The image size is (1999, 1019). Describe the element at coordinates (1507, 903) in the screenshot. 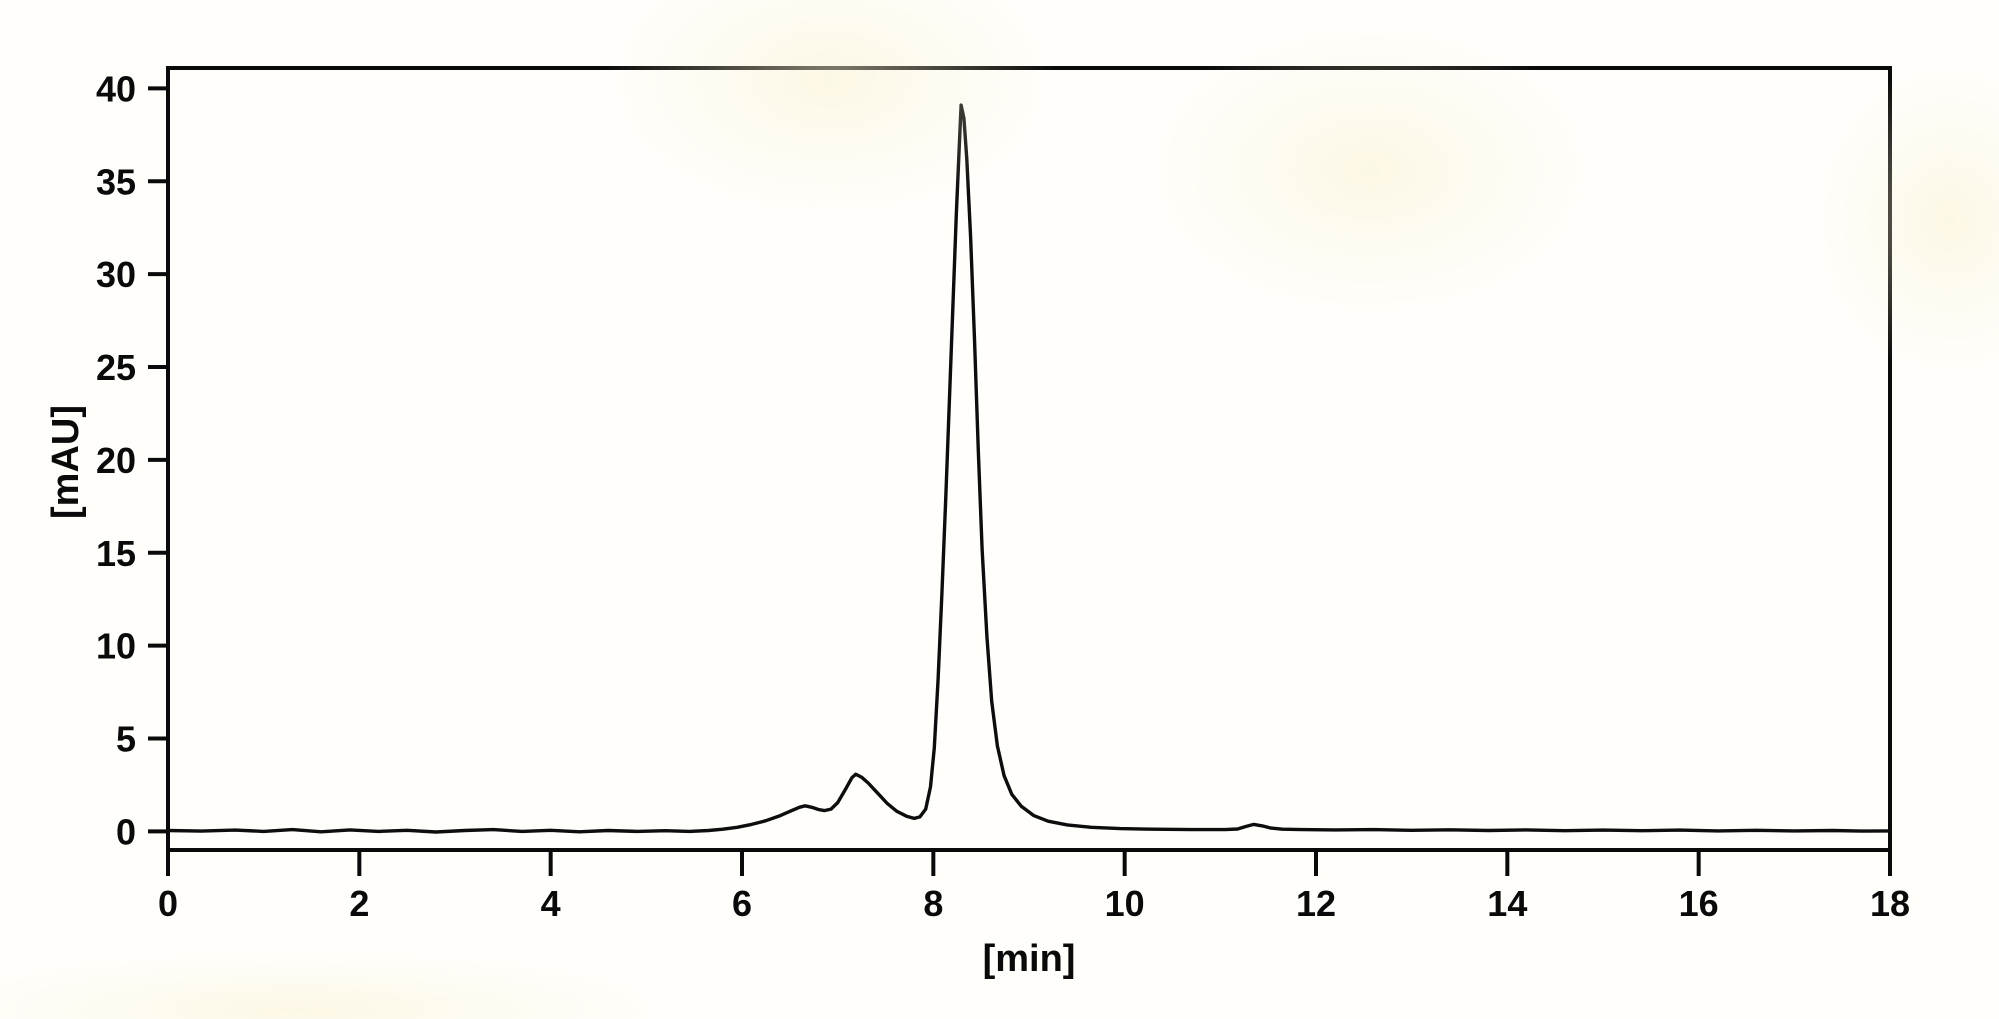

I see `x-tick-label: 14` at that location.